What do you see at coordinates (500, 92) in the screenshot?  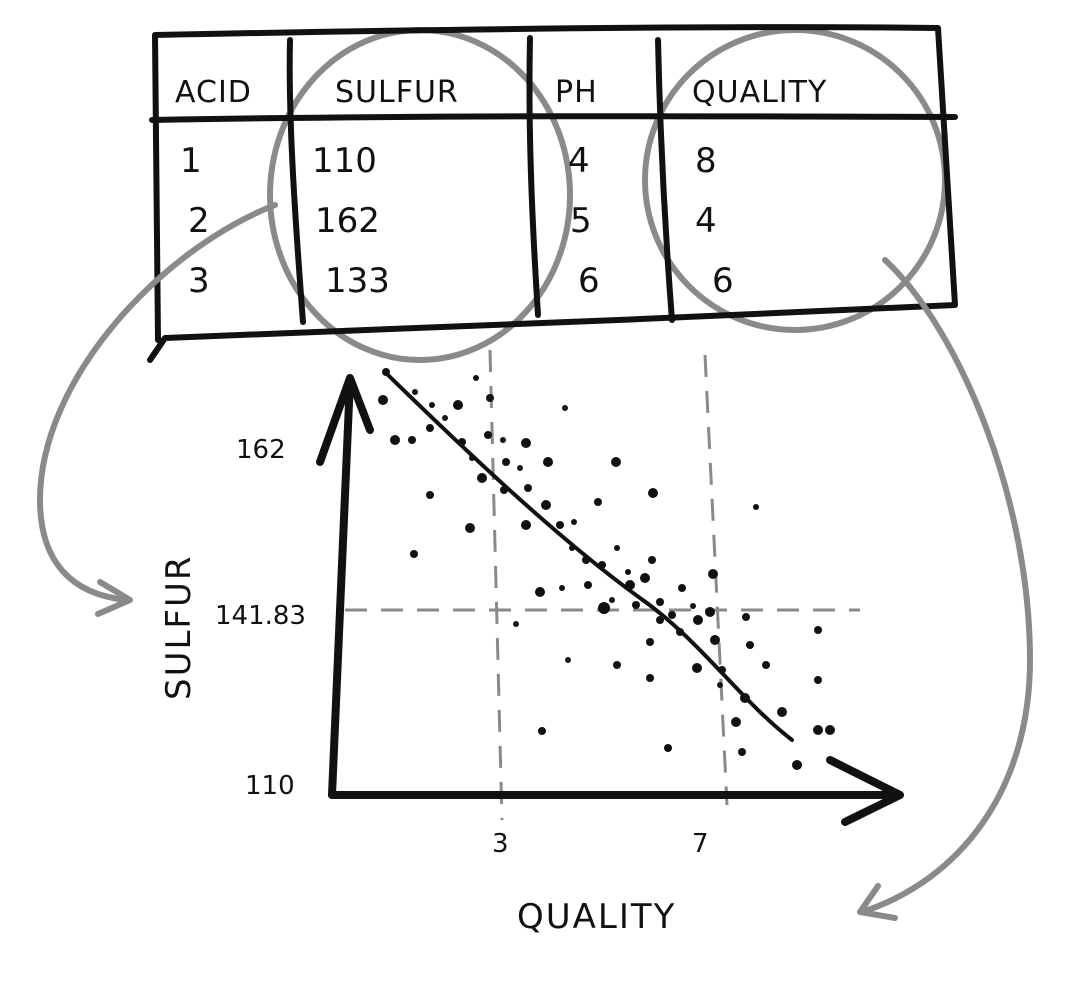 I see `table-header-row: ACID SULFUR PH QUALITY` at bounding box center [500, 92].